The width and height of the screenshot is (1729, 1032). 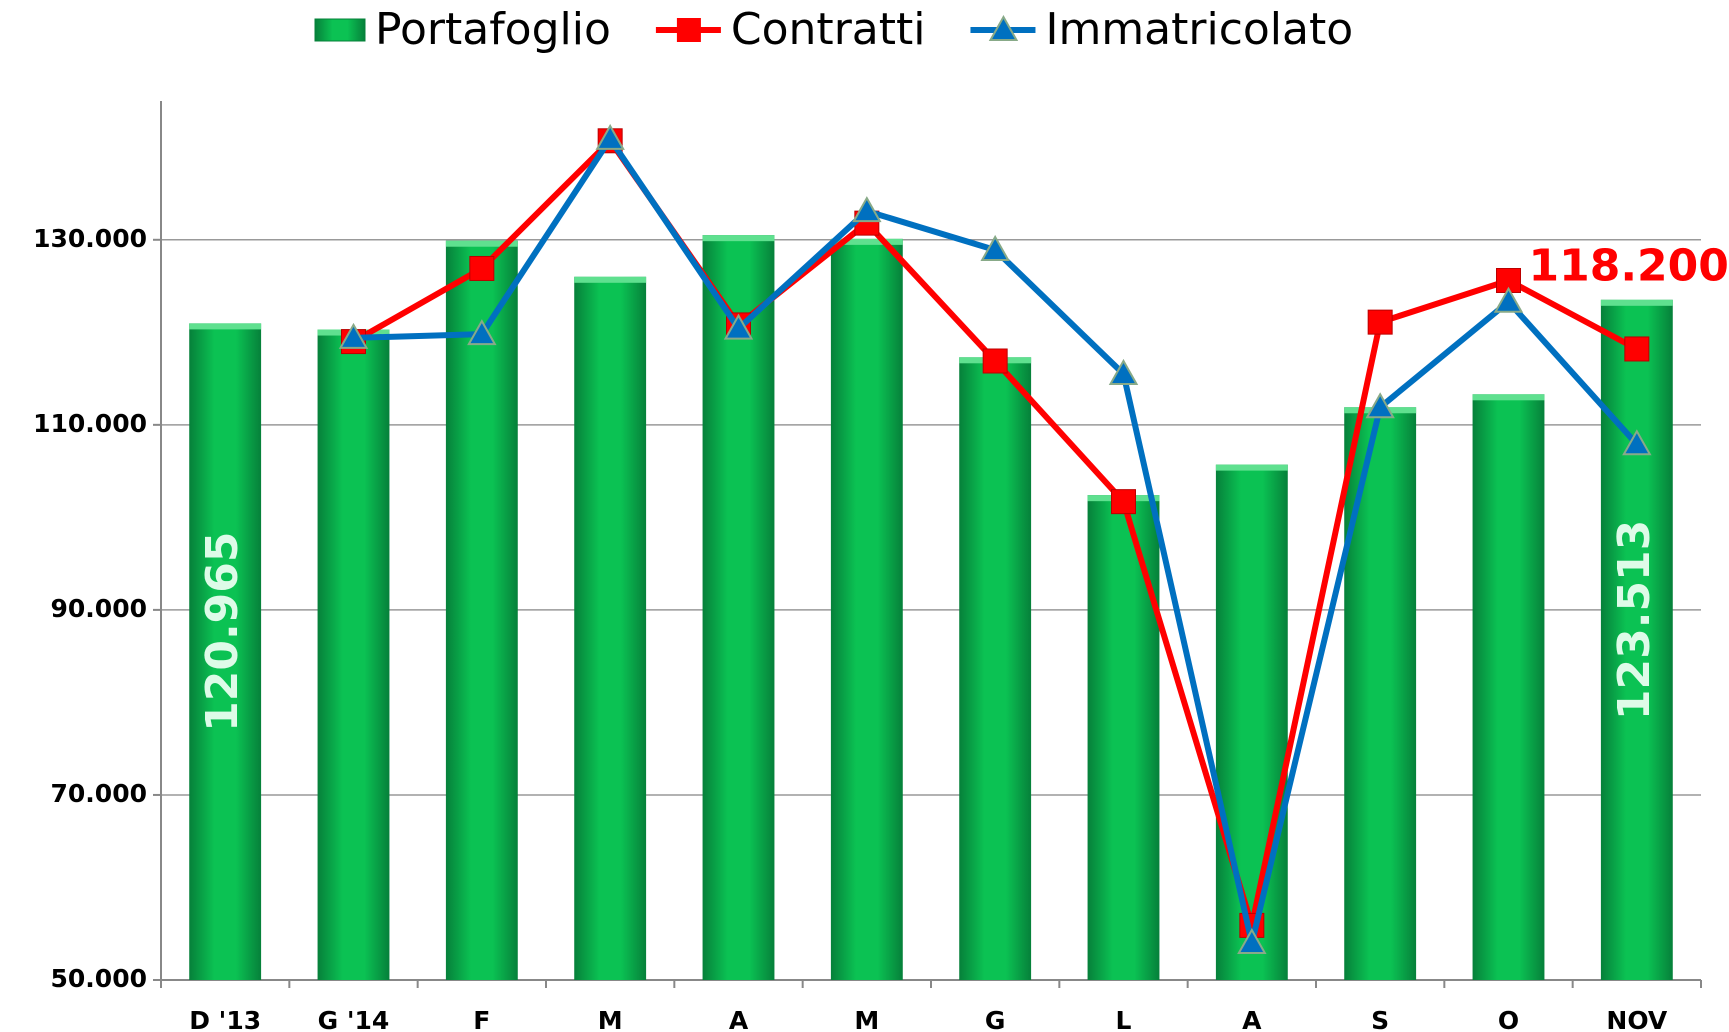 I want to click on x-tick-label: O, so click(x=1508, y=1019).